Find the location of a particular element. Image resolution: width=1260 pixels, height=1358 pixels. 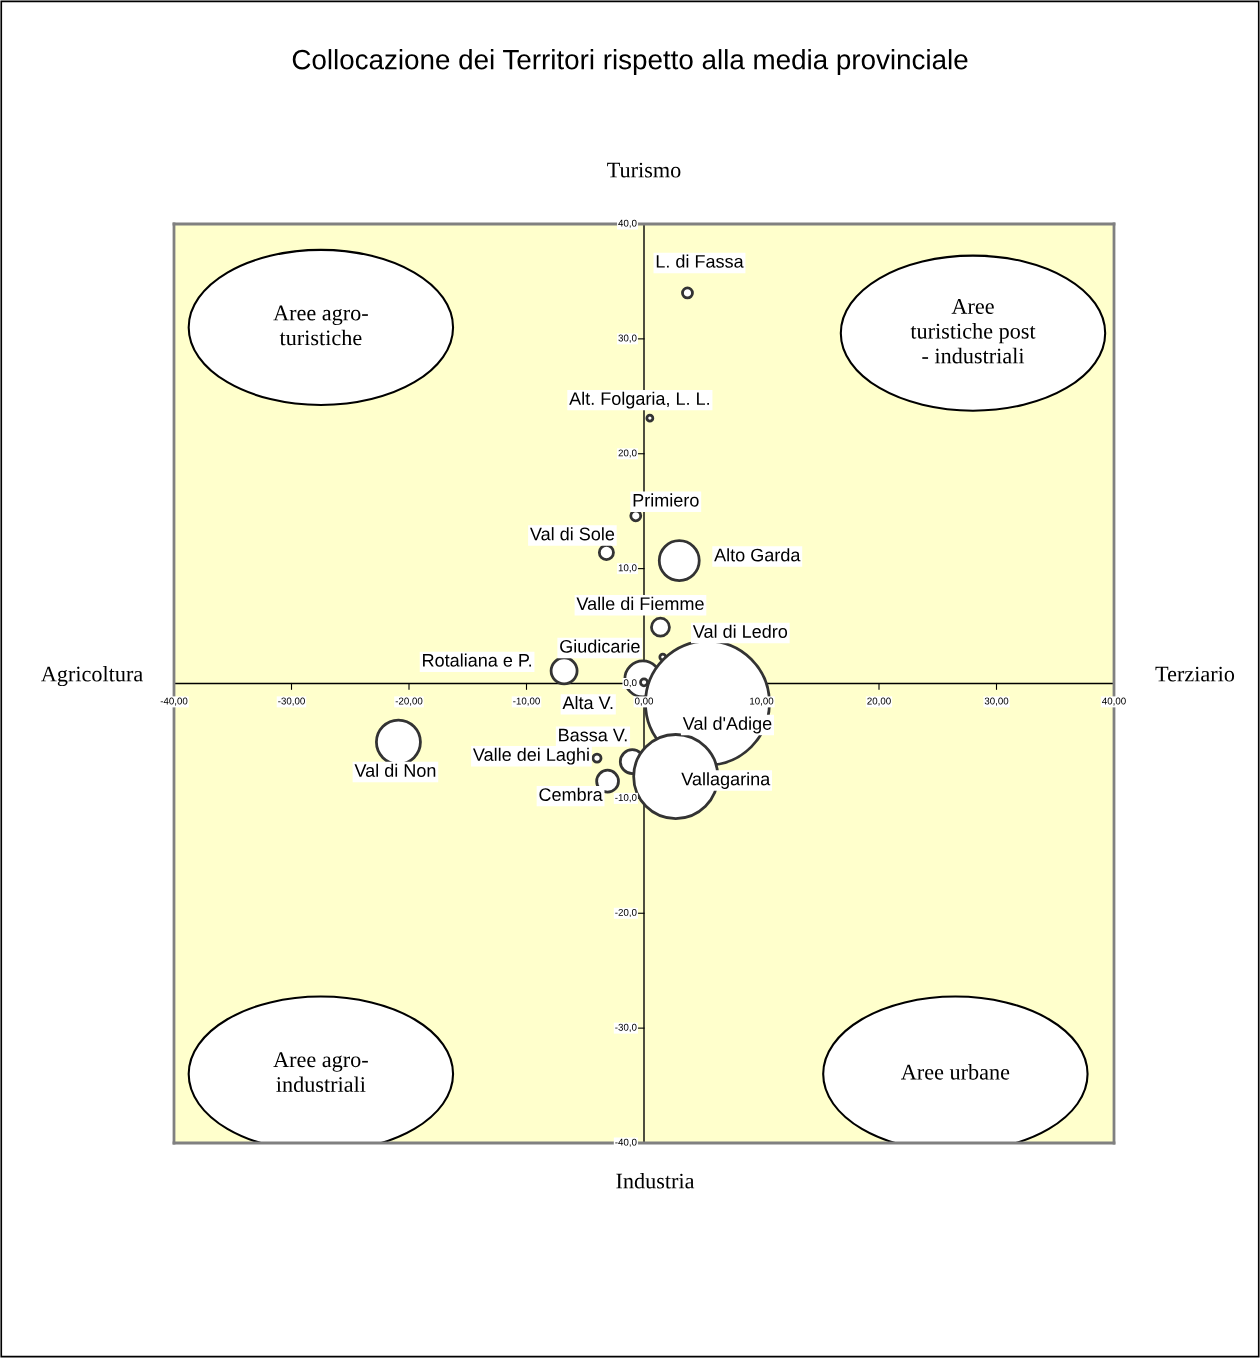

x-tick-label: 20,00 is located at coordinates (879, 701).